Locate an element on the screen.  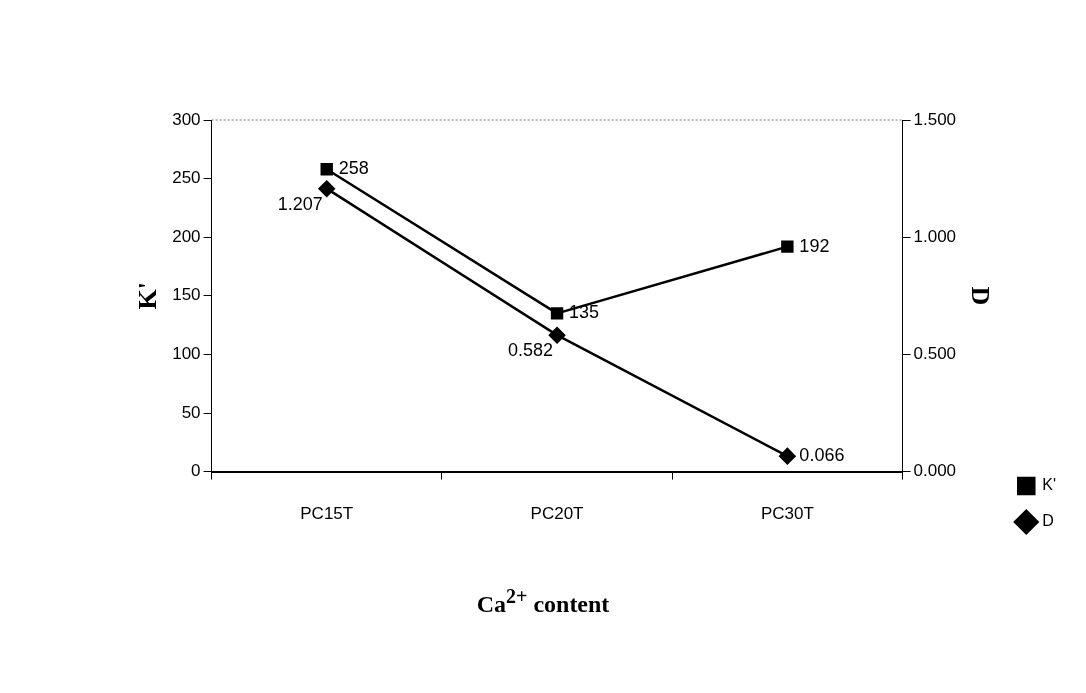
x-axis-title: Ca$^{2+}$ content is located at coordinates (543, 601).